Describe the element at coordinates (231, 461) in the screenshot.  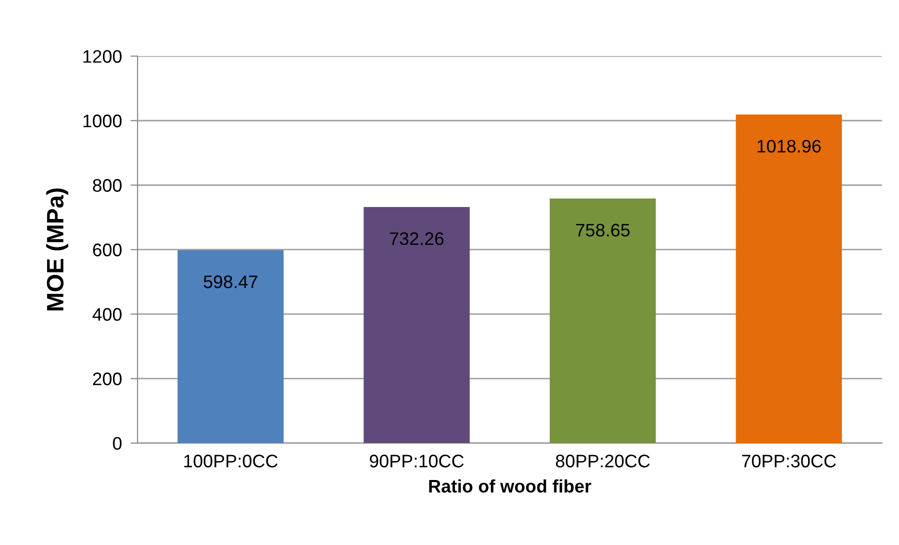
I see `x-tick-label: 100PP:0CC` at that location.